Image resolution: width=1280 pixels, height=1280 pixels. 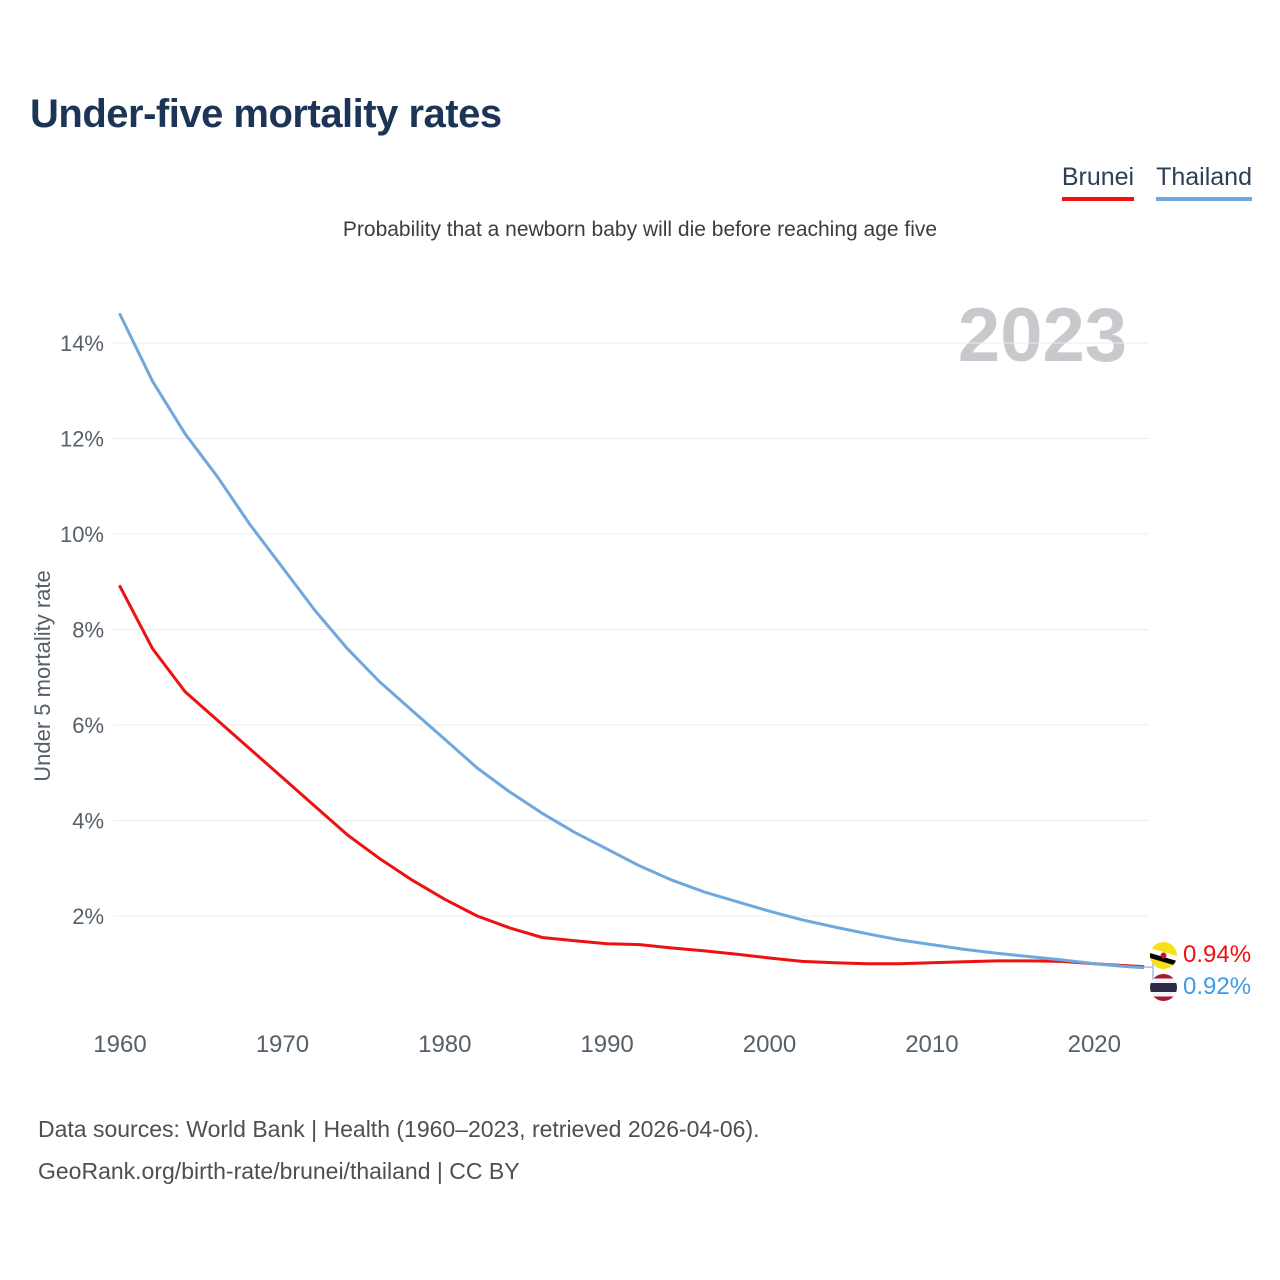 What do you see at coordinates (1163, 955) in the screenshot?
I see `brunei-flag-icon` at bounding box center [1163, 955].